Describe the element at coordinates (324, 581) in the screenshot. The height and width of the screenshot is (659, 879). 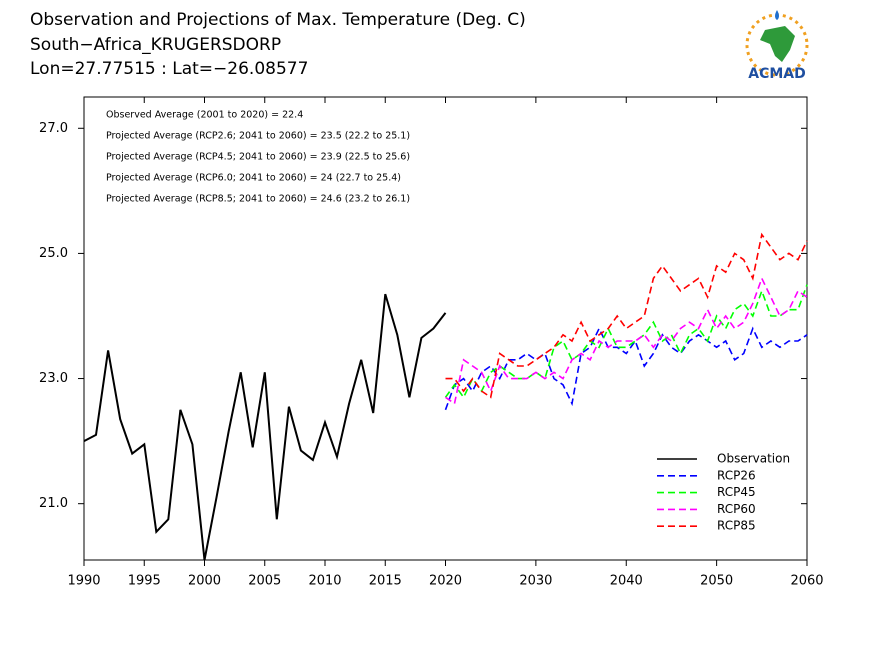
I see `x-tick-label: 2010` at that location.